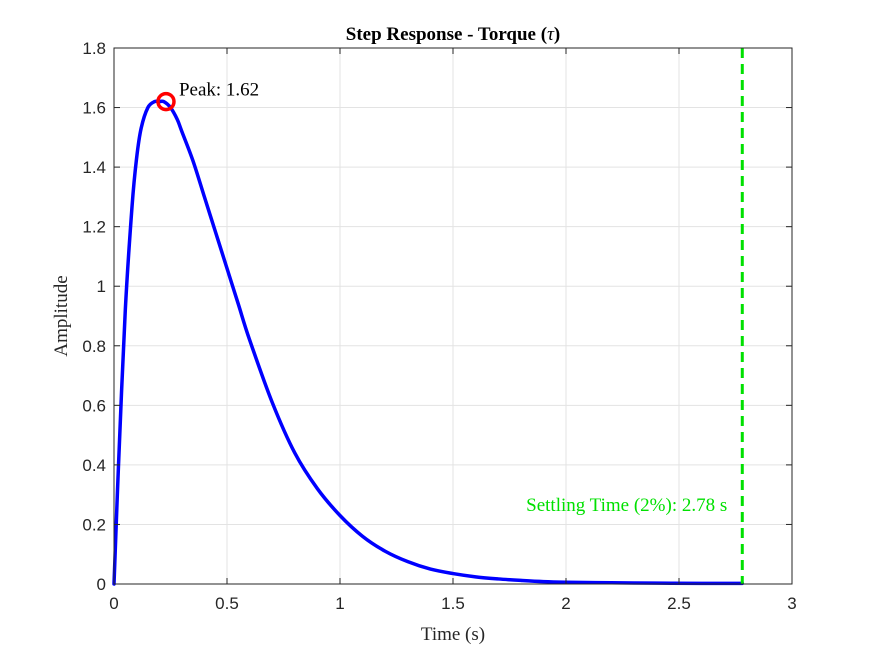 The width and height of the screenshot is (875, 656). I want to click on y-tick-label: 0, so click(101, 584).